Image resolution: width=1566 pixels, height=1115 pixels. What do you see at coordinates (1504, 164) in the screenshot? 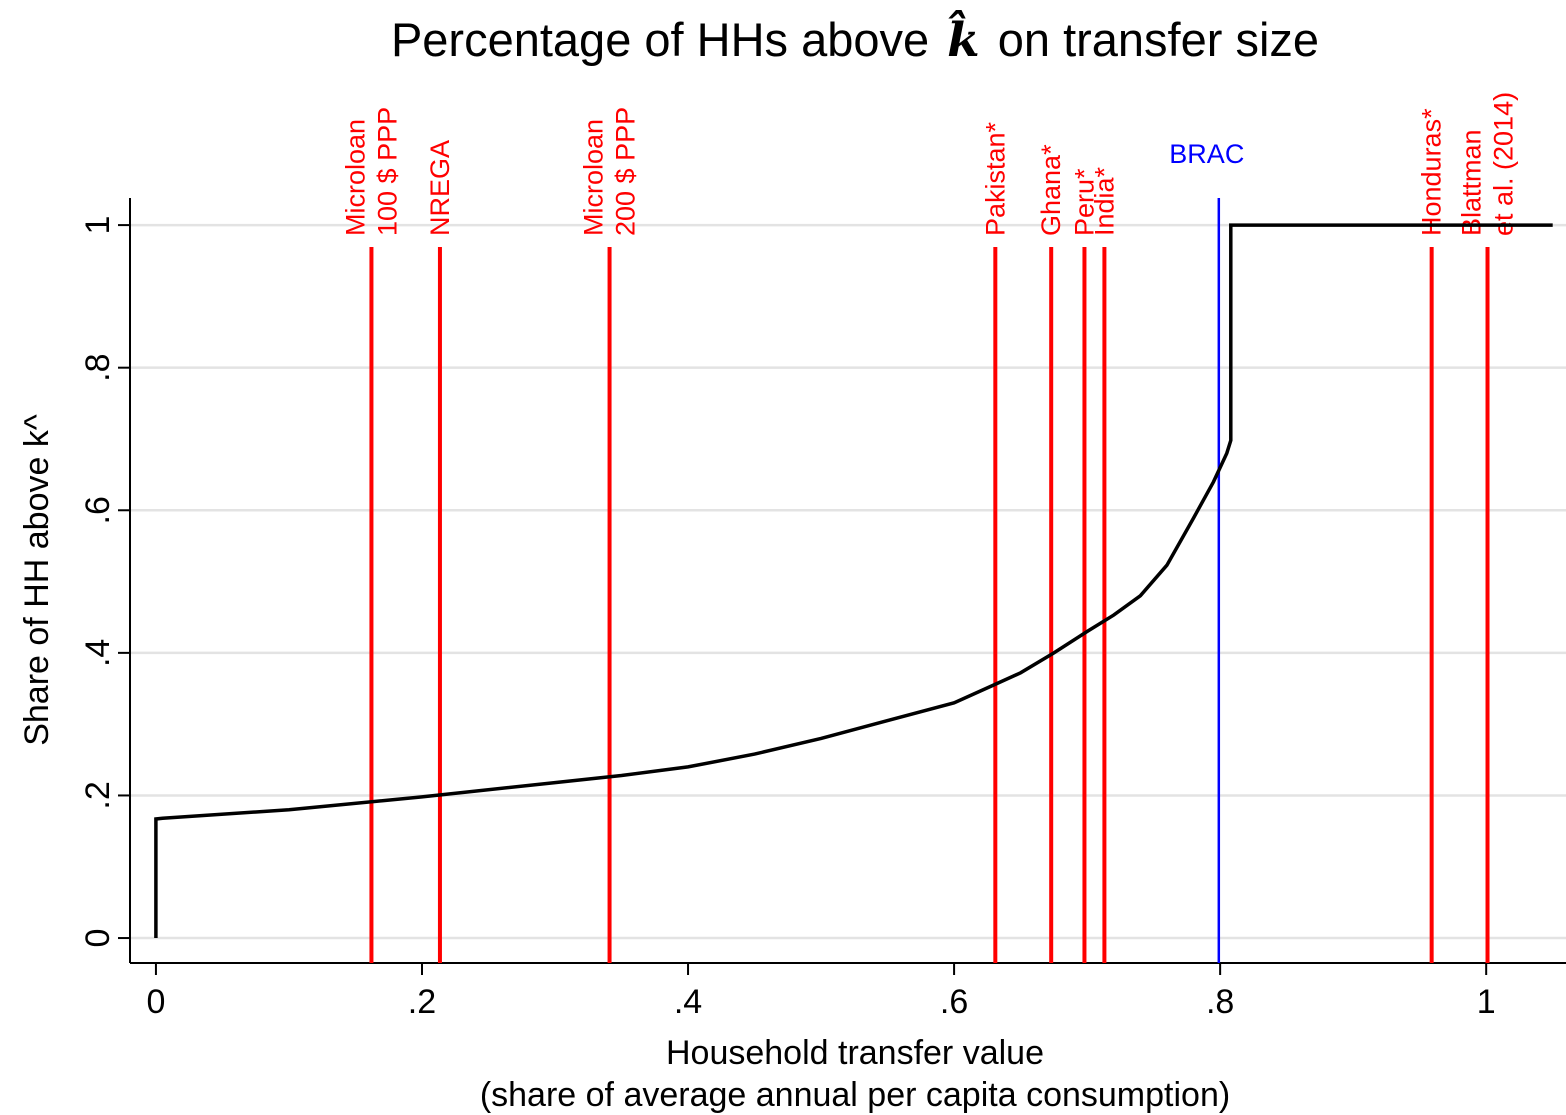
I see `reference-label: et al. (2014)` at bounding box center [1504, 164].